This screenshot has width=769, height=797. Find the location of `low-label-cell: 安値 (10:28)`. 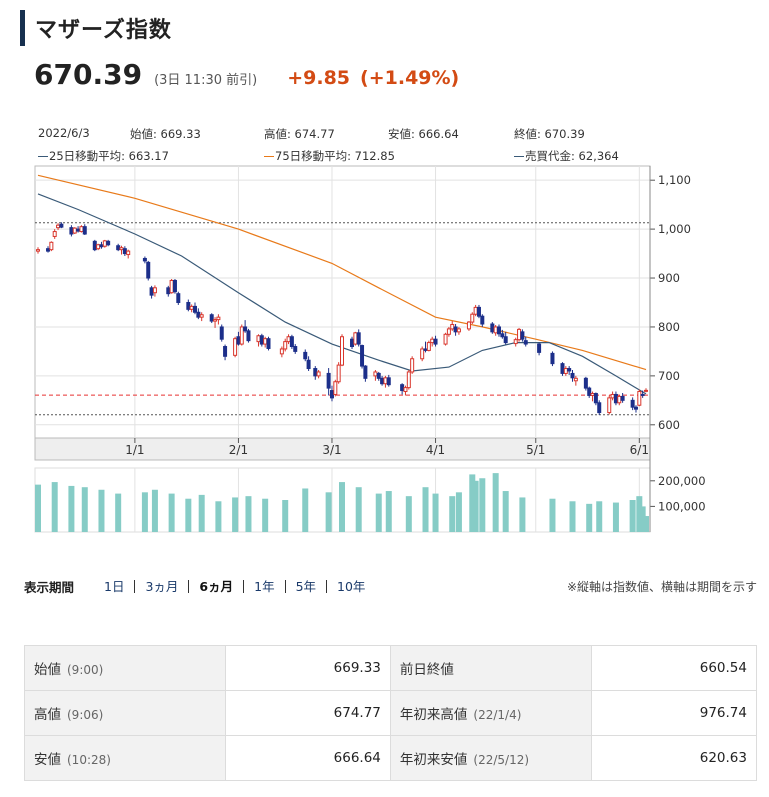

low-label-cell: 安値 (10:28) is located at coordinates (125, 758).